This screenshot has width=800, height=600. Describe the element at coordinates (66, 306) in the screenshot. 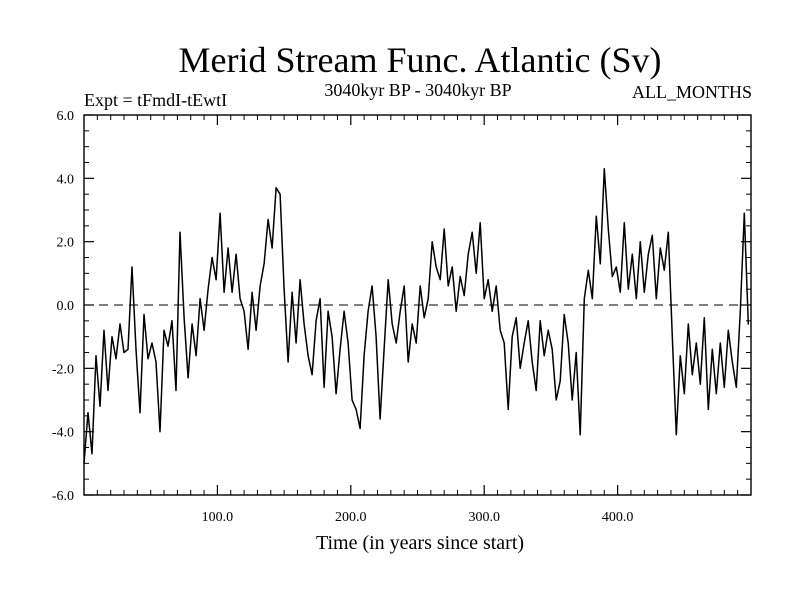

I see `y-tick-label: 0.0` at that location.